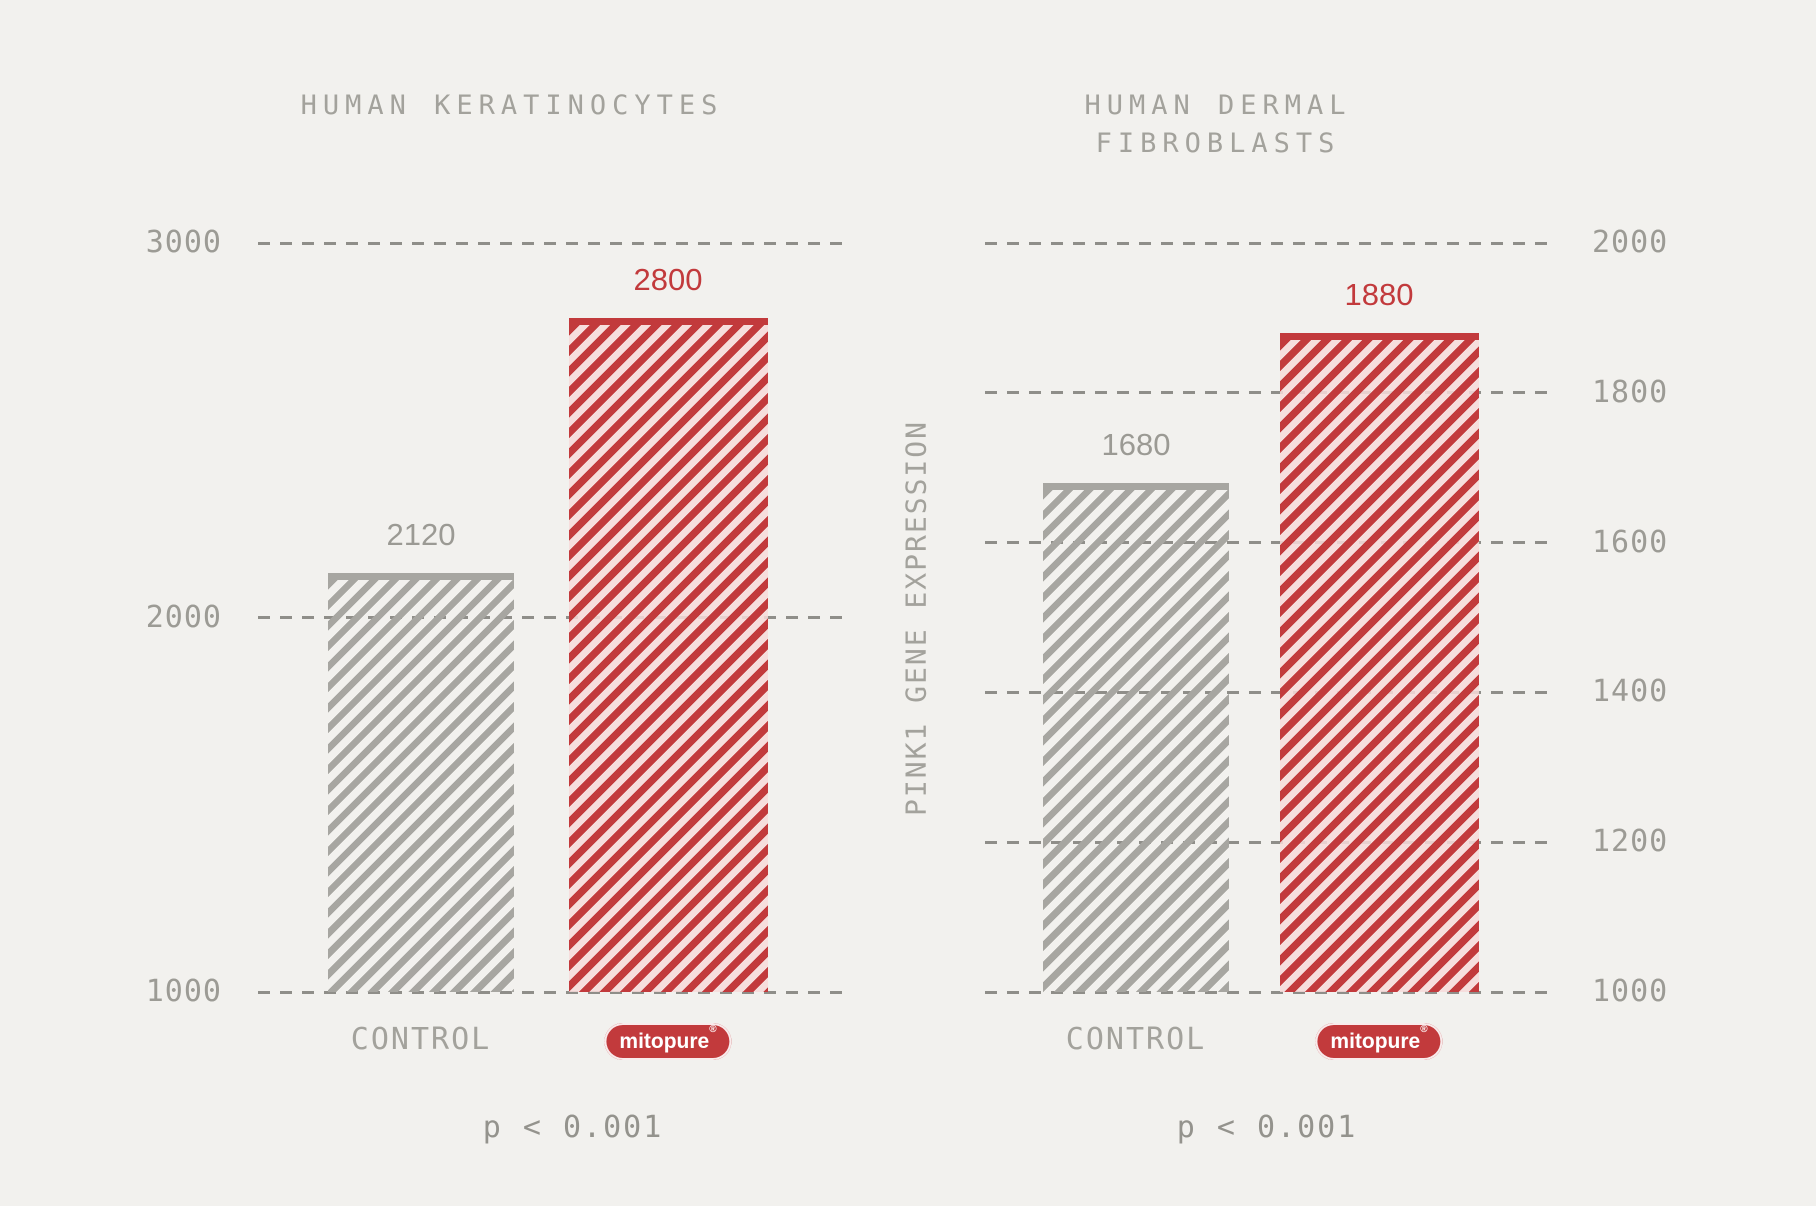  What do you see at coordinates (1136, 444) in the screenshot?
I see `bar-value-label: 1680` at bounding box center [1136, 444].